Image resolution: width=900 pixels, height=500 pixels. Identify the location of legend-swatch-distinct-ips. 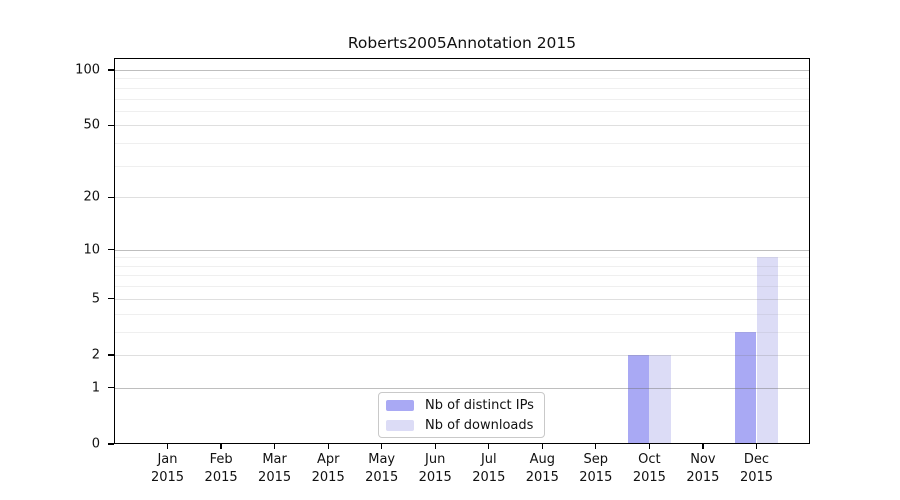
(400, 405).